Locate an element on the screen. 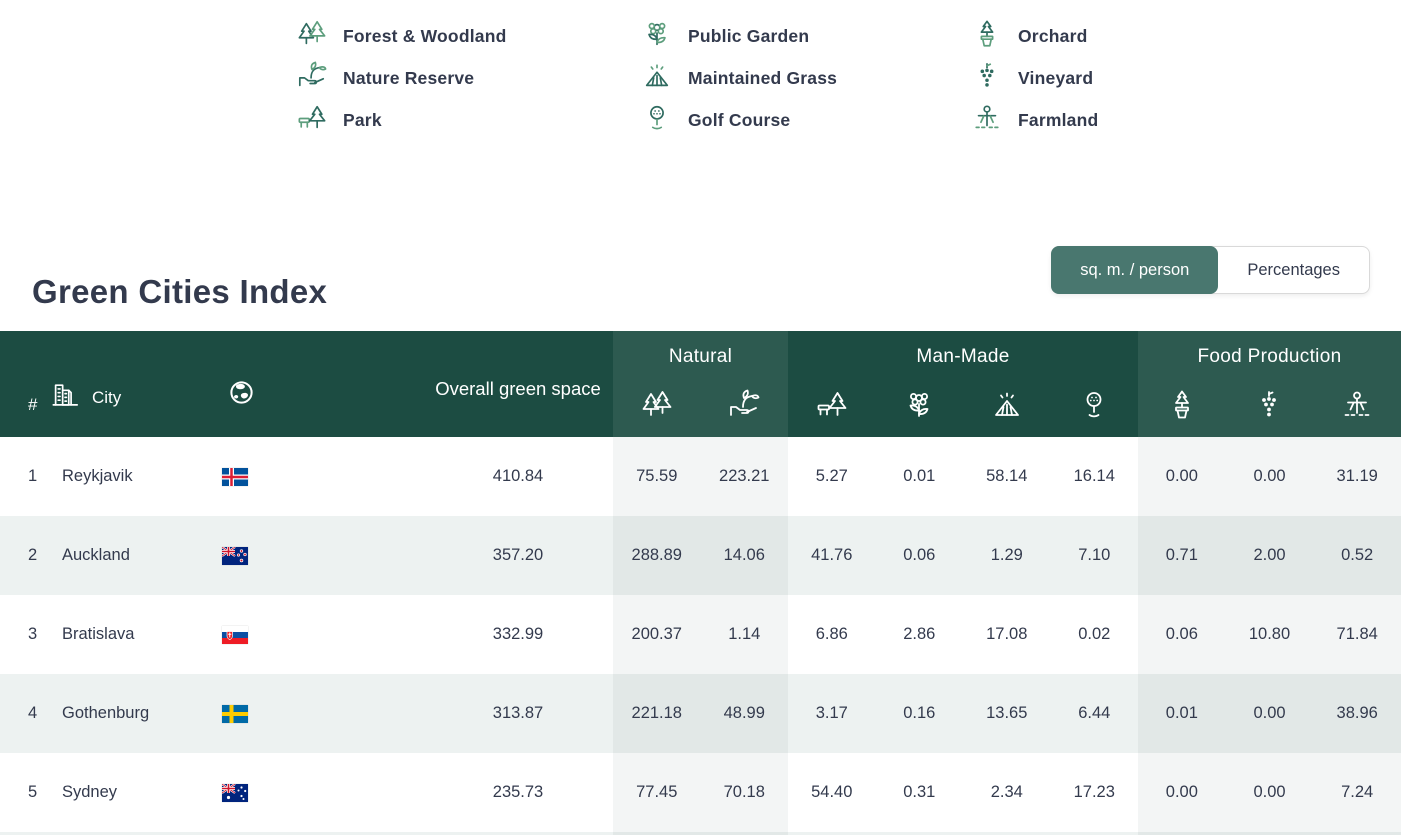 The image size is (1401, 835). park-value: 54.40 is located at coordinates (832, 792).